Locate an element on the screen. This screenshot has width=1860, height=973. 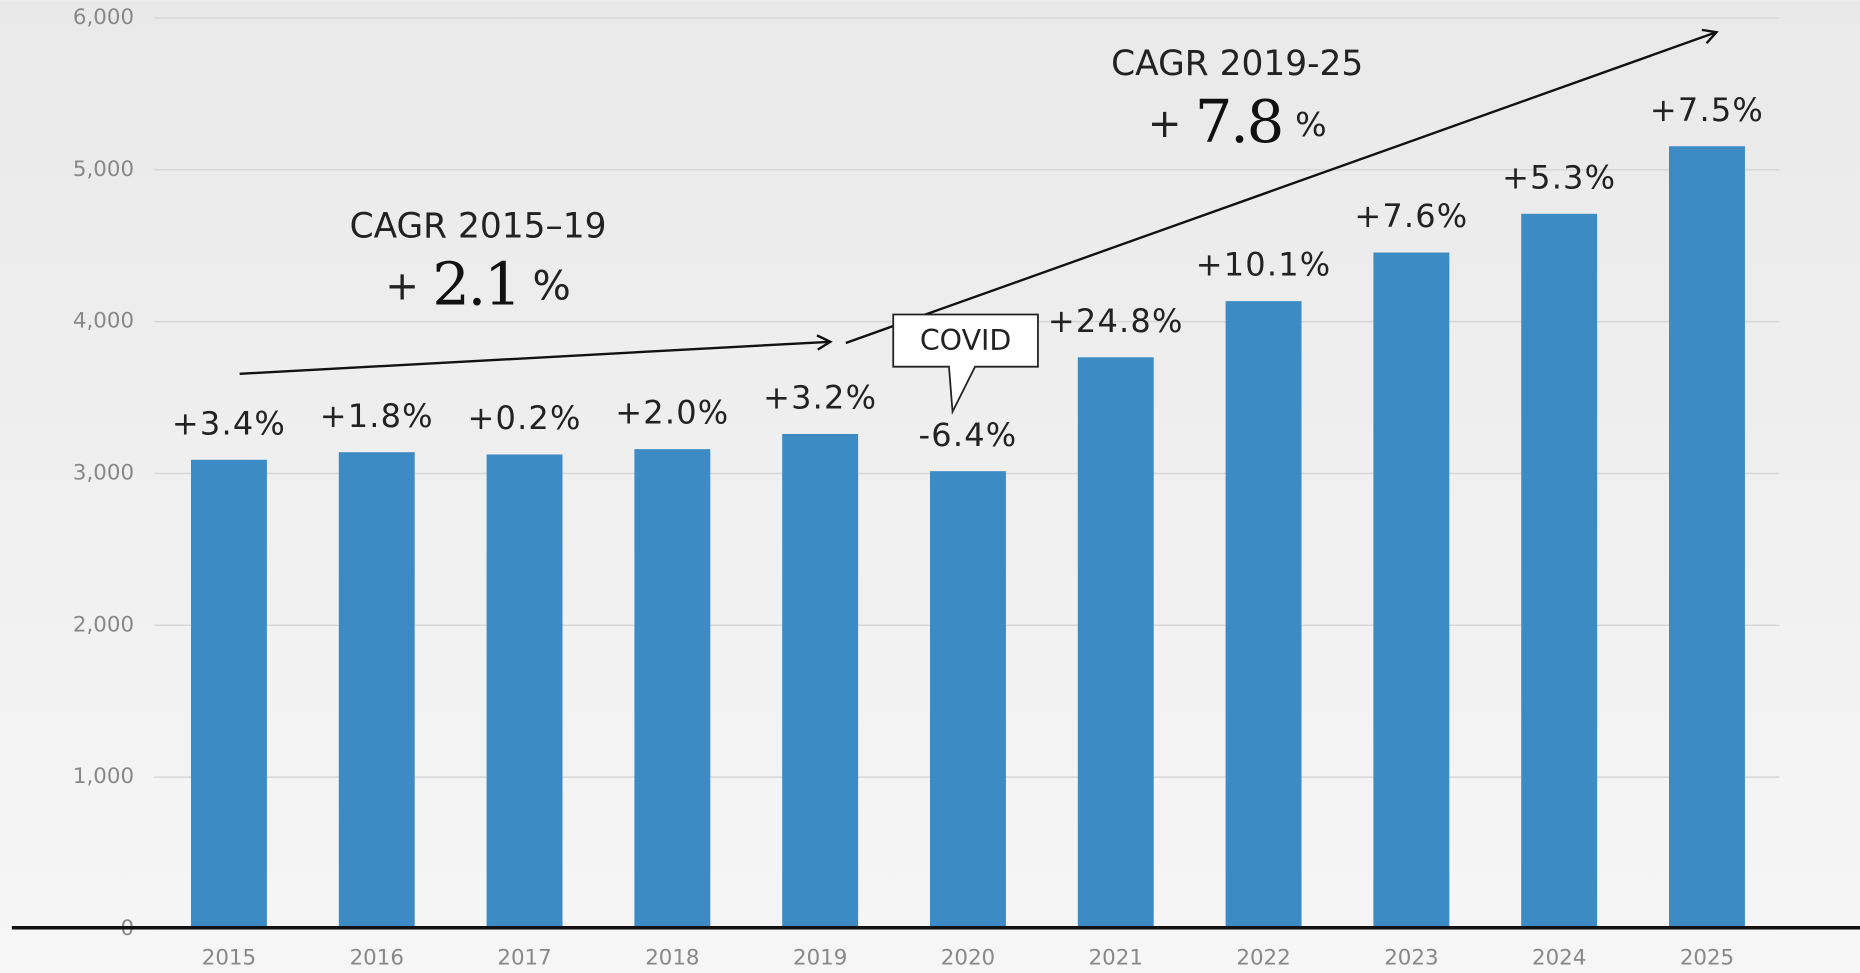
y-tick-label: 1,000 is located at coordinates (103, 776).